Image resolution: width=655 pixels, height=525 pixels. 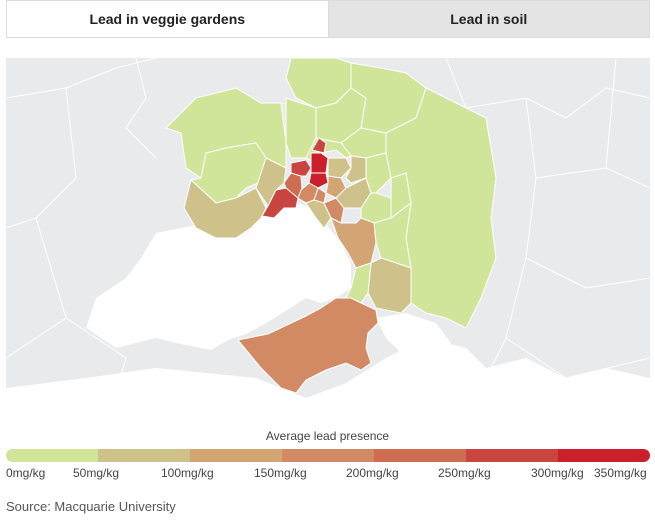 I want to click on legend-label-50: 50mg/kg, so click(x=96, y=473).